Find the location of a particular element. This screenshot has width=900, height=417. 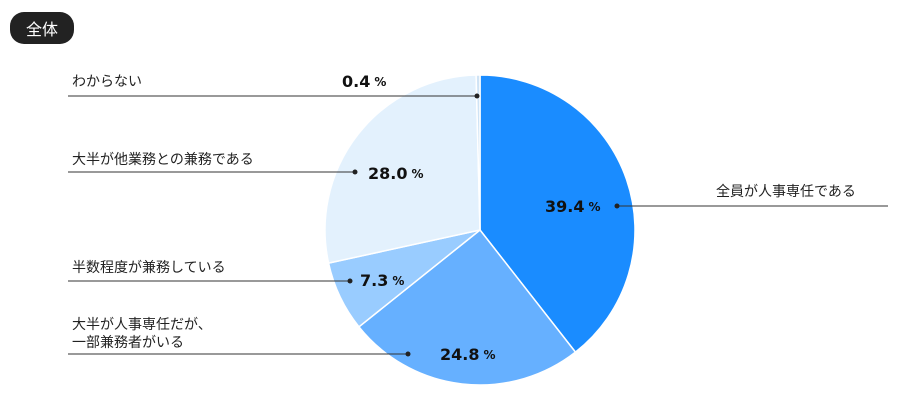

value-label: 7.3% is located at coordinates (382, 280).